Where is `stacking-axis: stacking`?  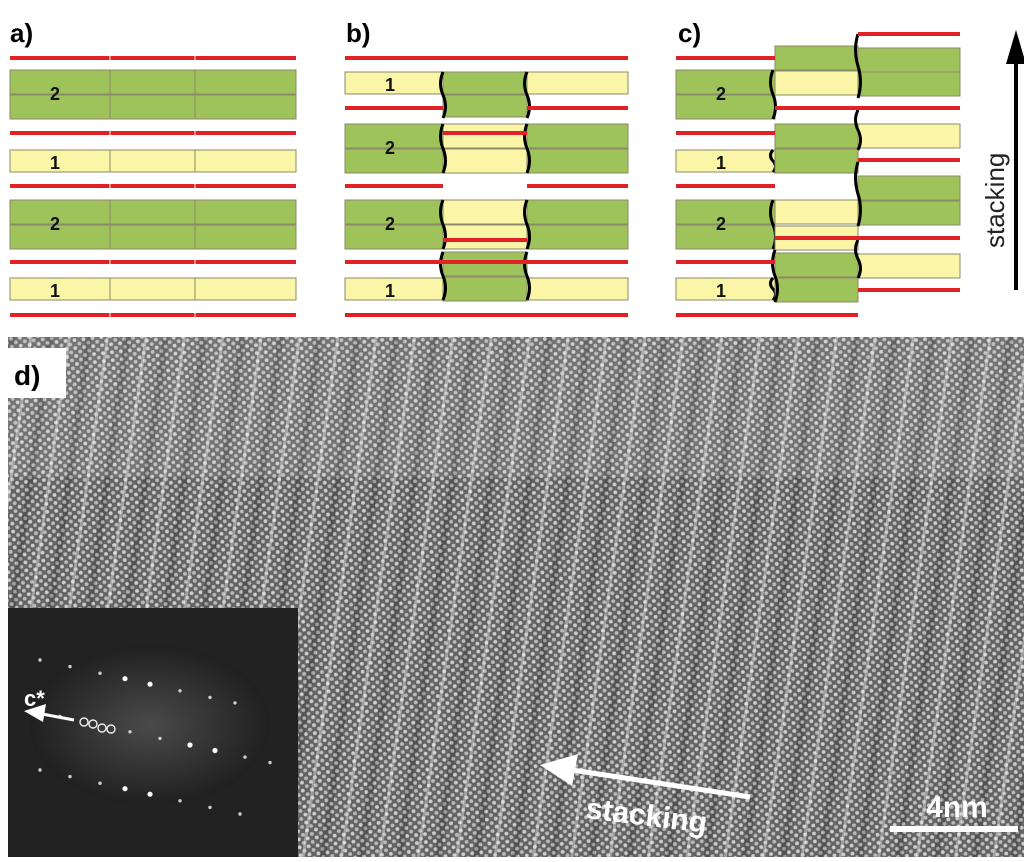
stacking-axis: stacking is located at coordinates (1002, 160).